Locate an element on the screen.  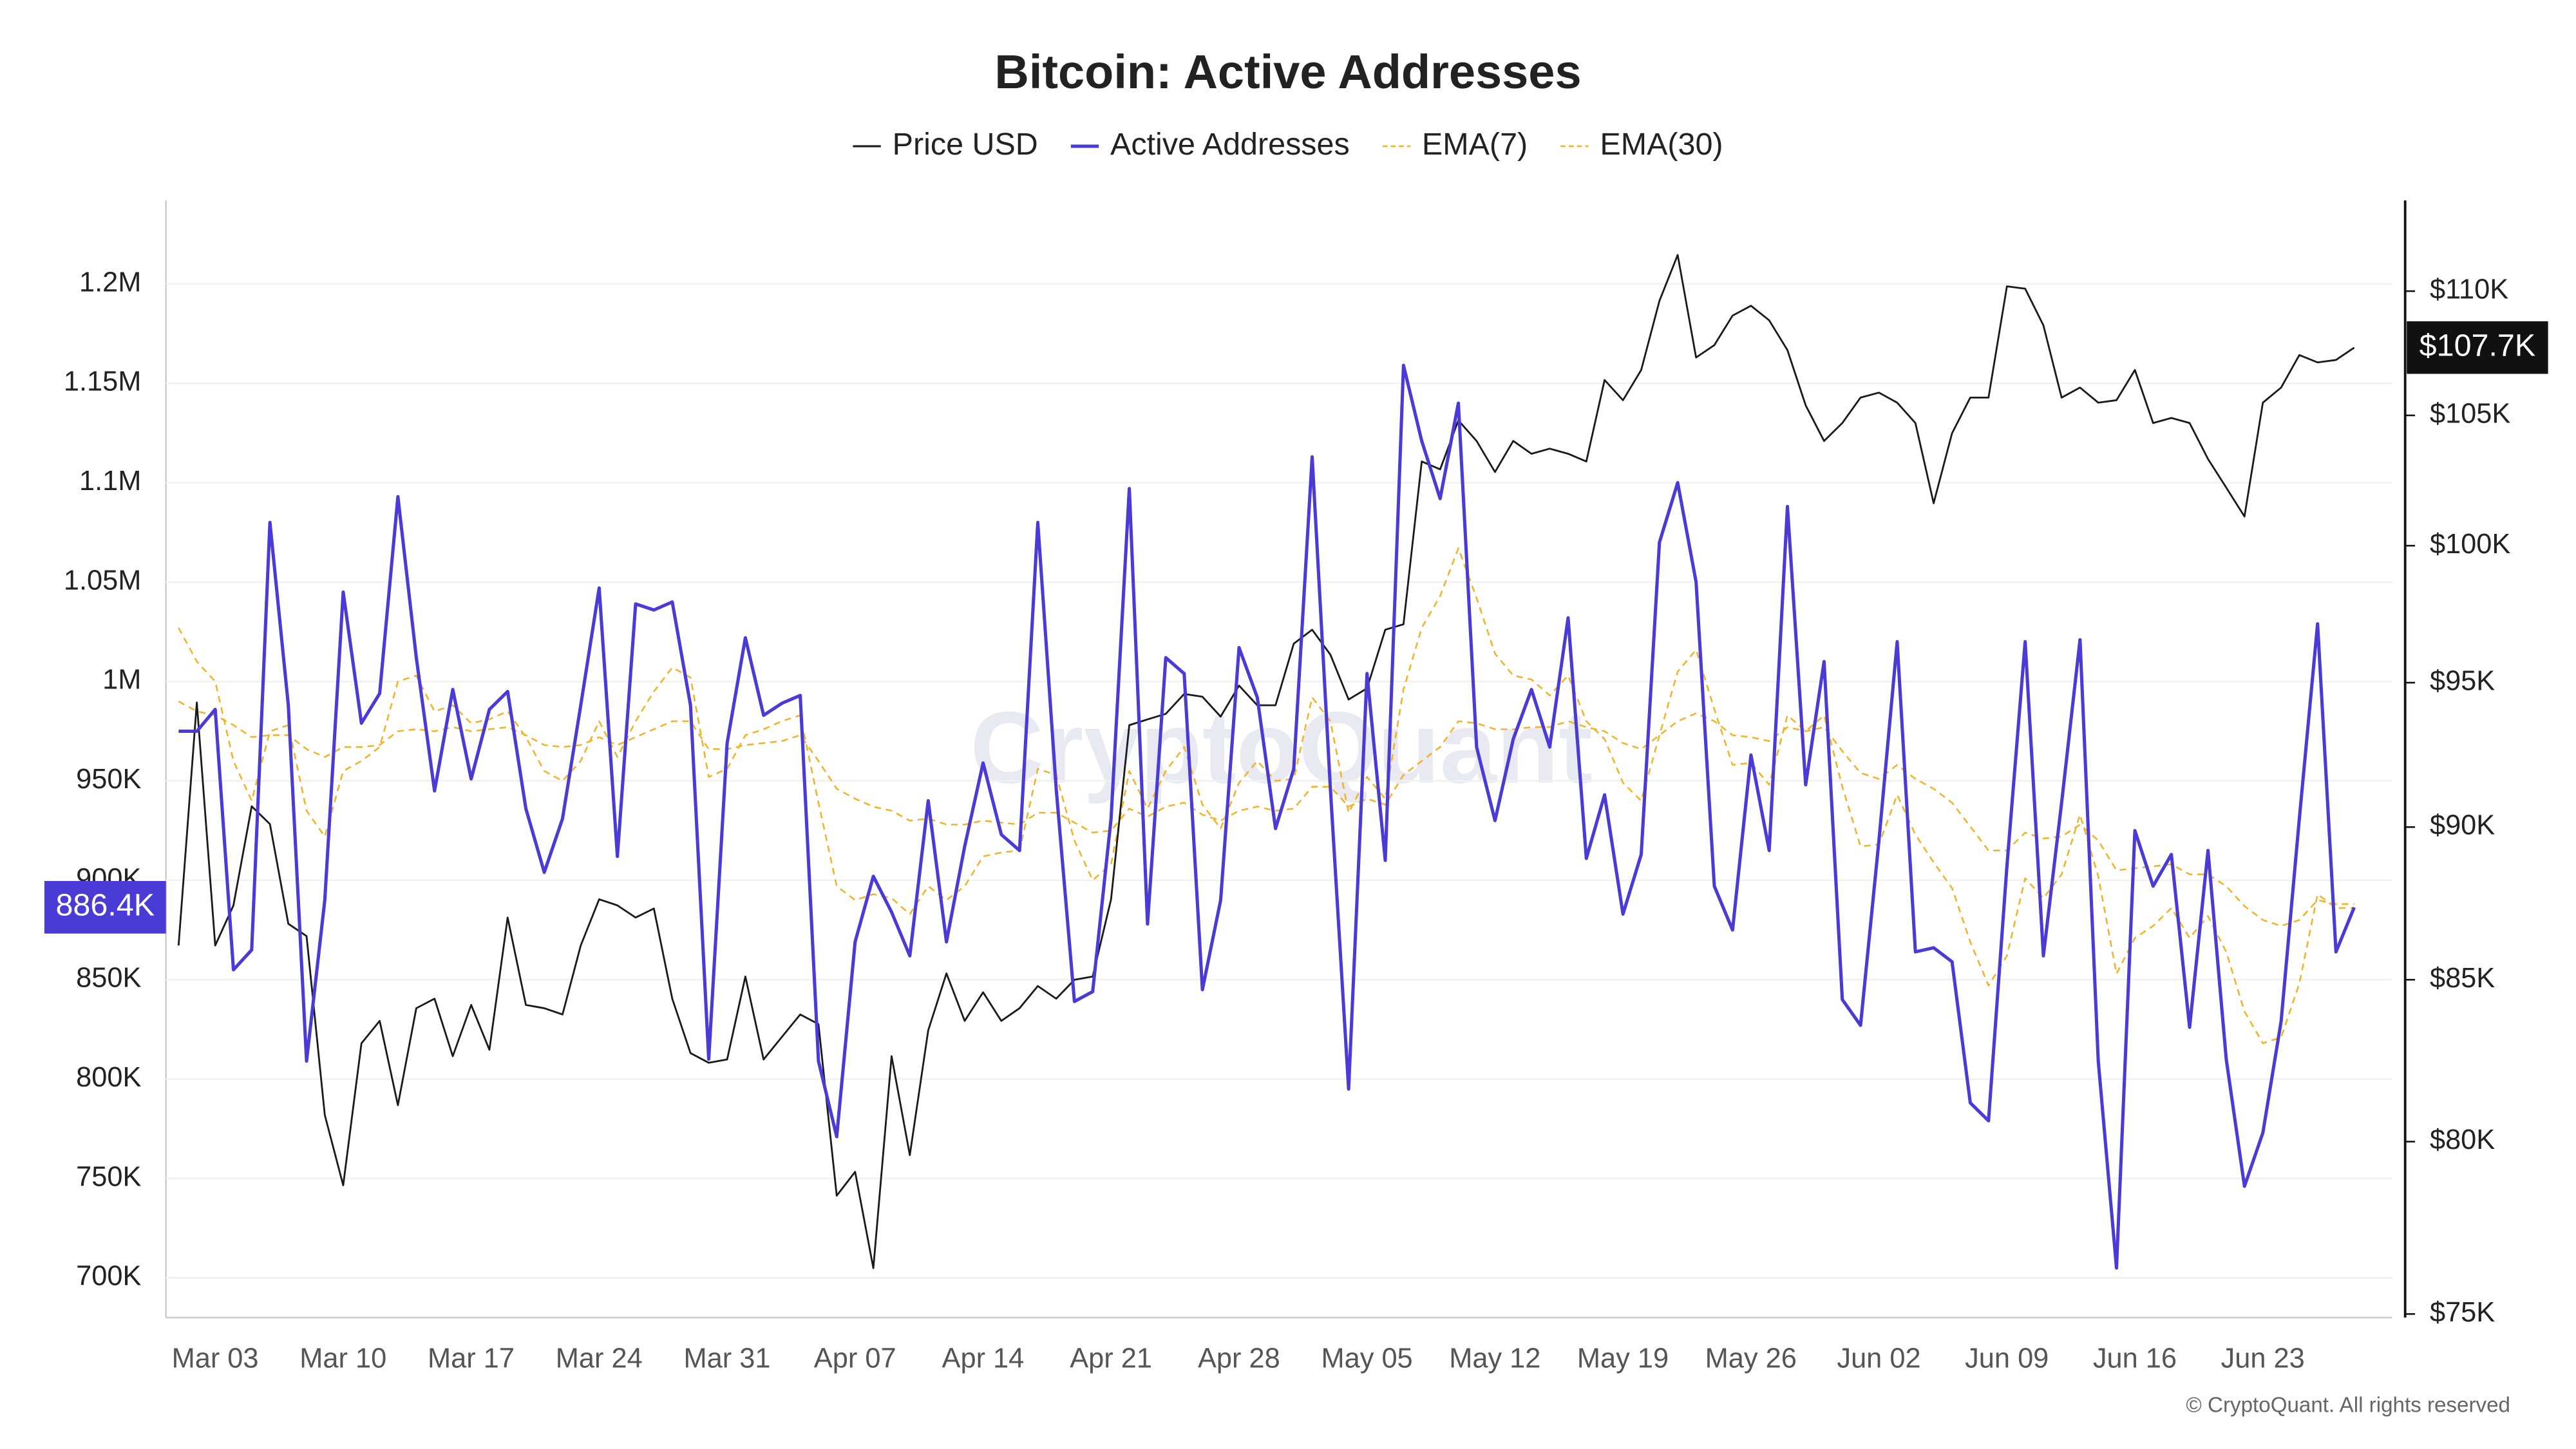
x-tick-label: Mar 31 is located at coordinates (726, 1358).